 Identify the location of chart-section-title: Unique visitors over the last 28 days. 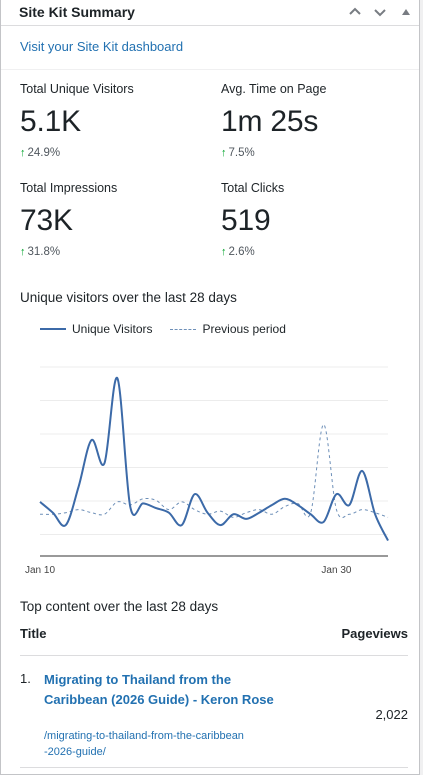
(128, 297).